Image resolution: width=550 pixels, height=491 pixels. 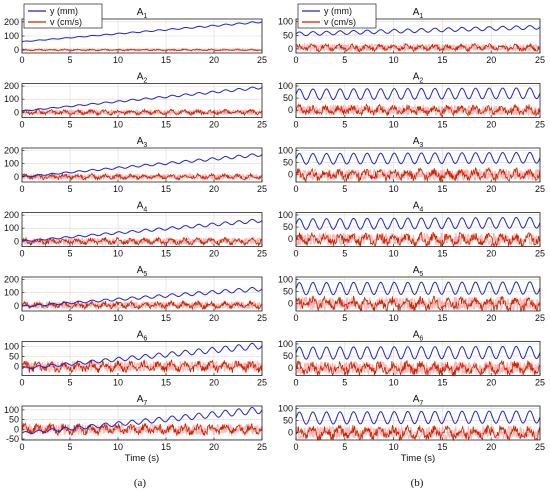 What do you see at coordinates (145, 274) in the screenshot?
I see `subplot-title-subscript: 5` at bounding box center [145, 274].